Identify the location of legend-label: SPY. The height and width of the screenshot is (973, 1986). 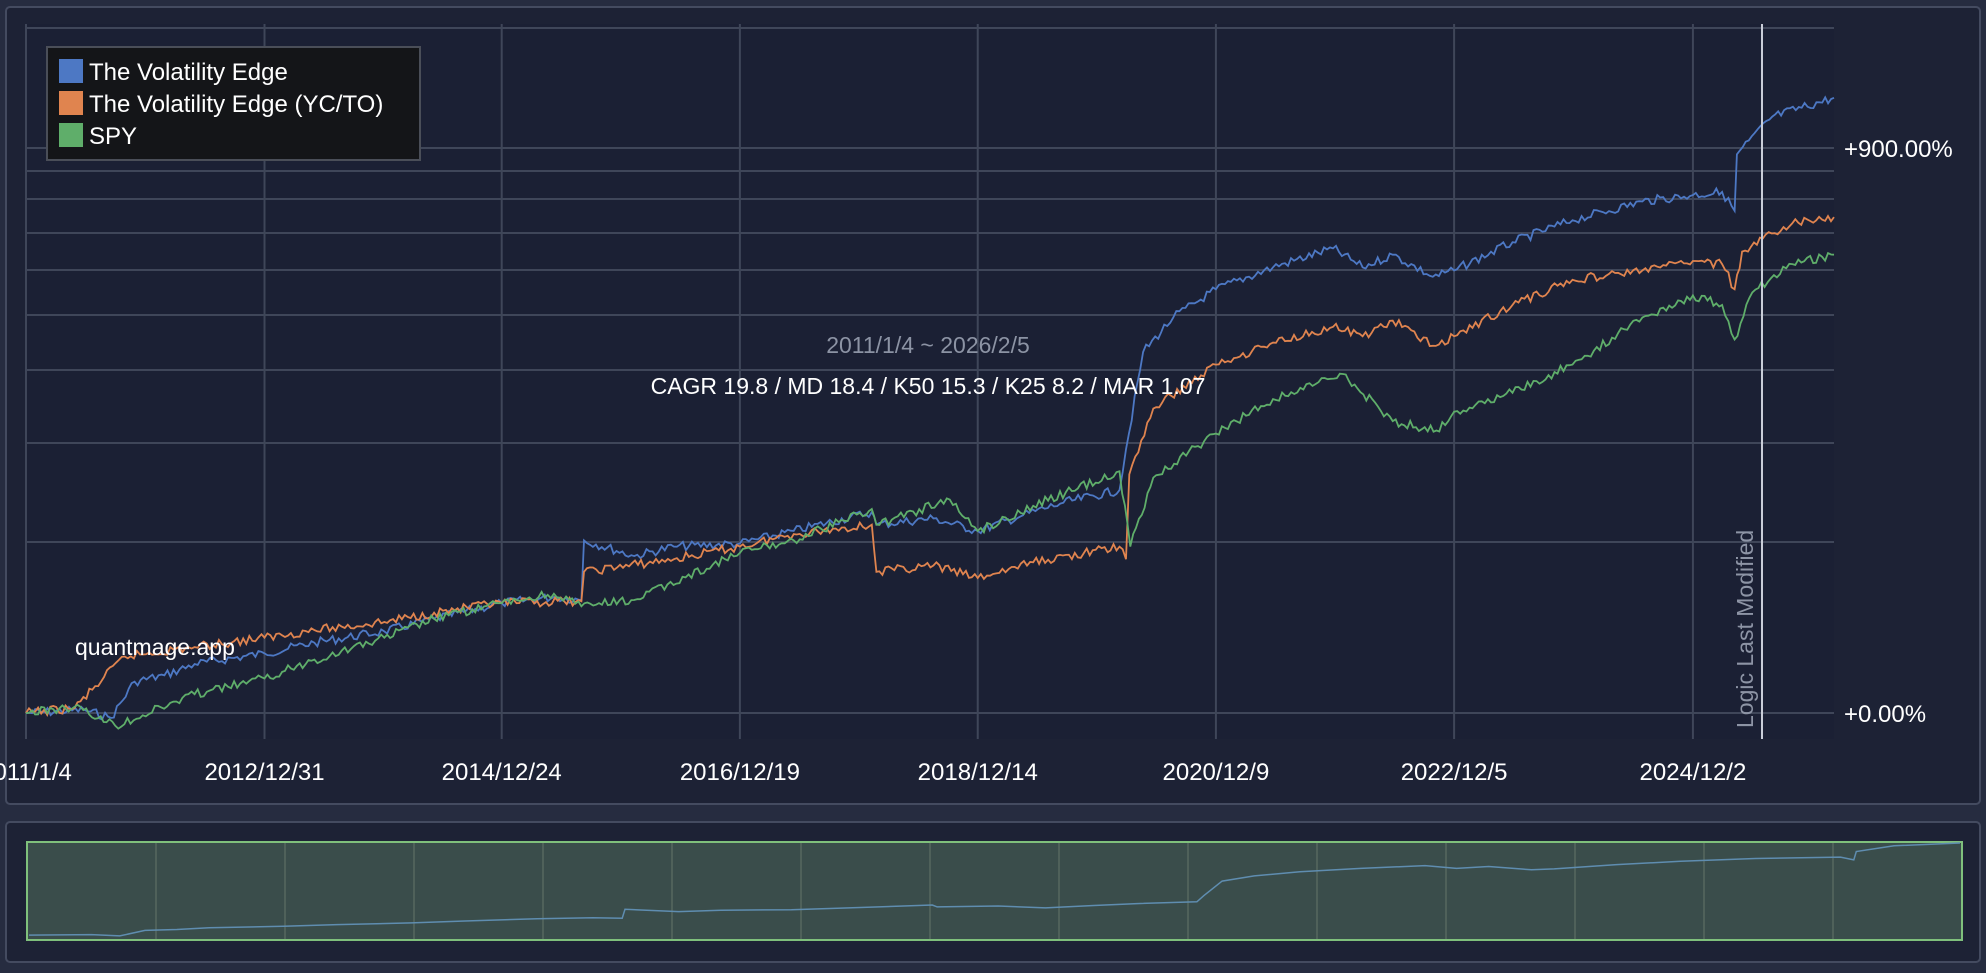
(113, 136).